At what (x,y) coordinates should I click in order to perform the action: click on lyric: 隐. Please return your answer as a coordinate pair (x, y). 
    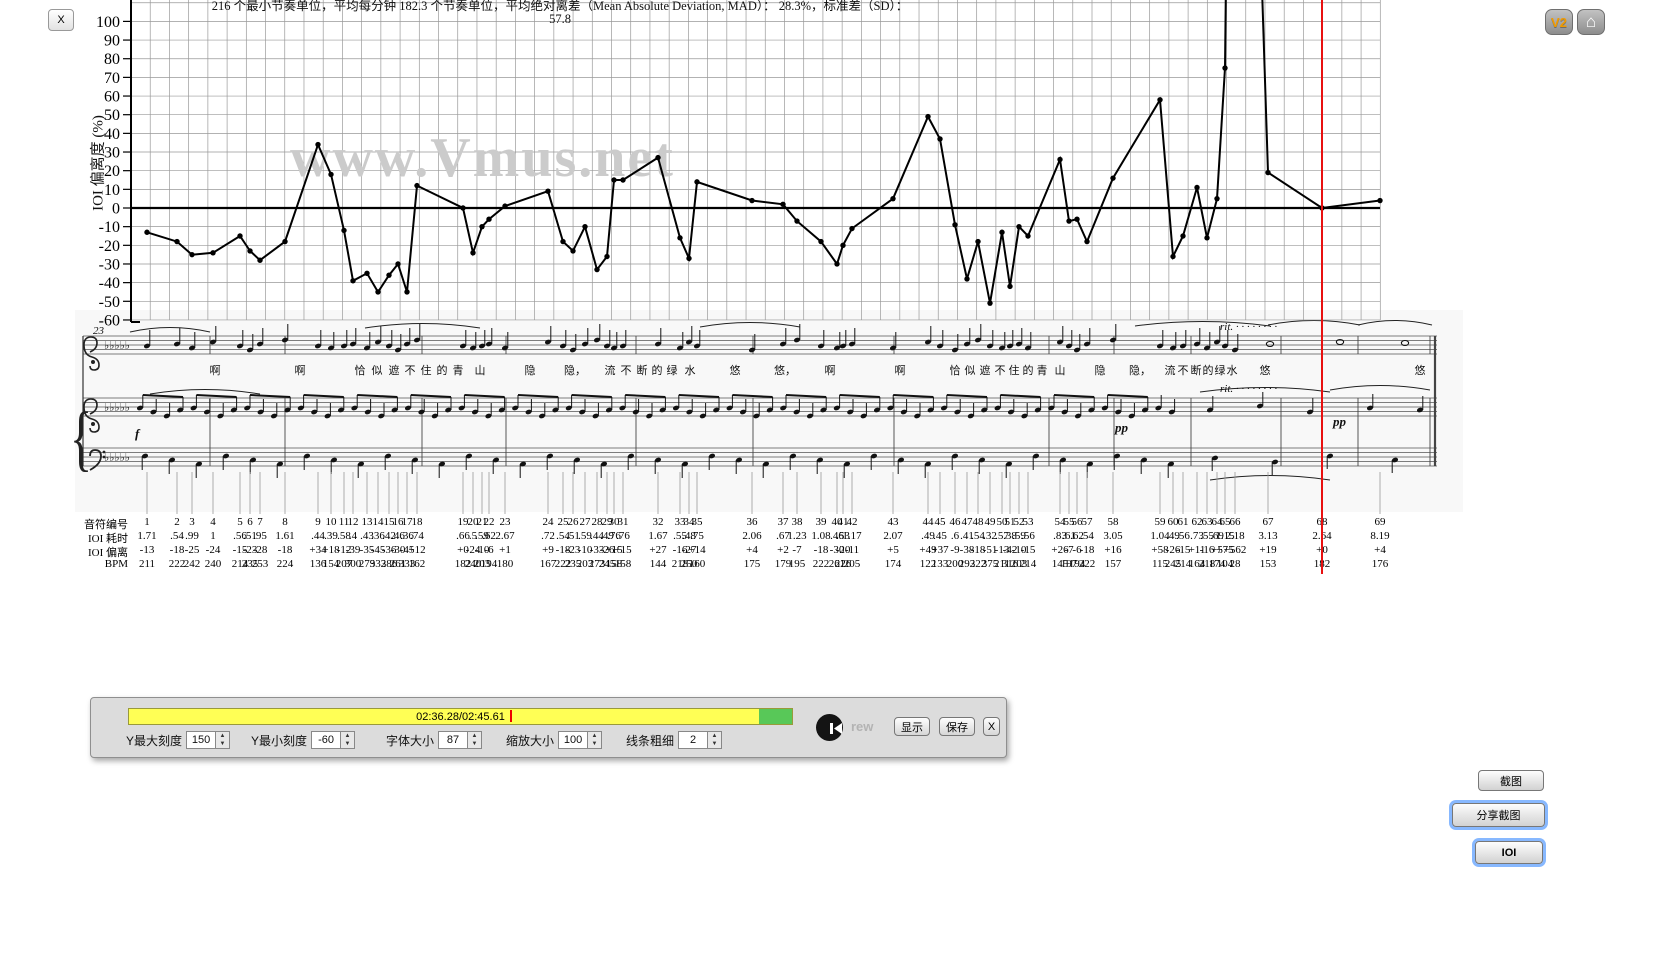
    Looking at the image, I should click on (530, 370).